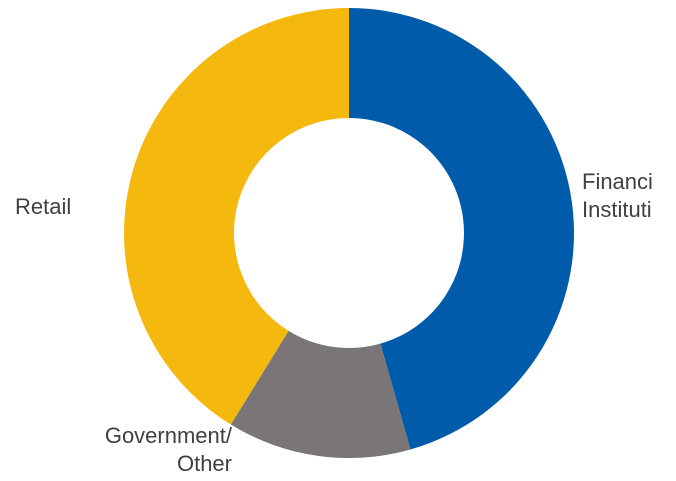 This screenshot has height=481, width=676. I want to click on slice-label-3: Retail, so click(43, 206).